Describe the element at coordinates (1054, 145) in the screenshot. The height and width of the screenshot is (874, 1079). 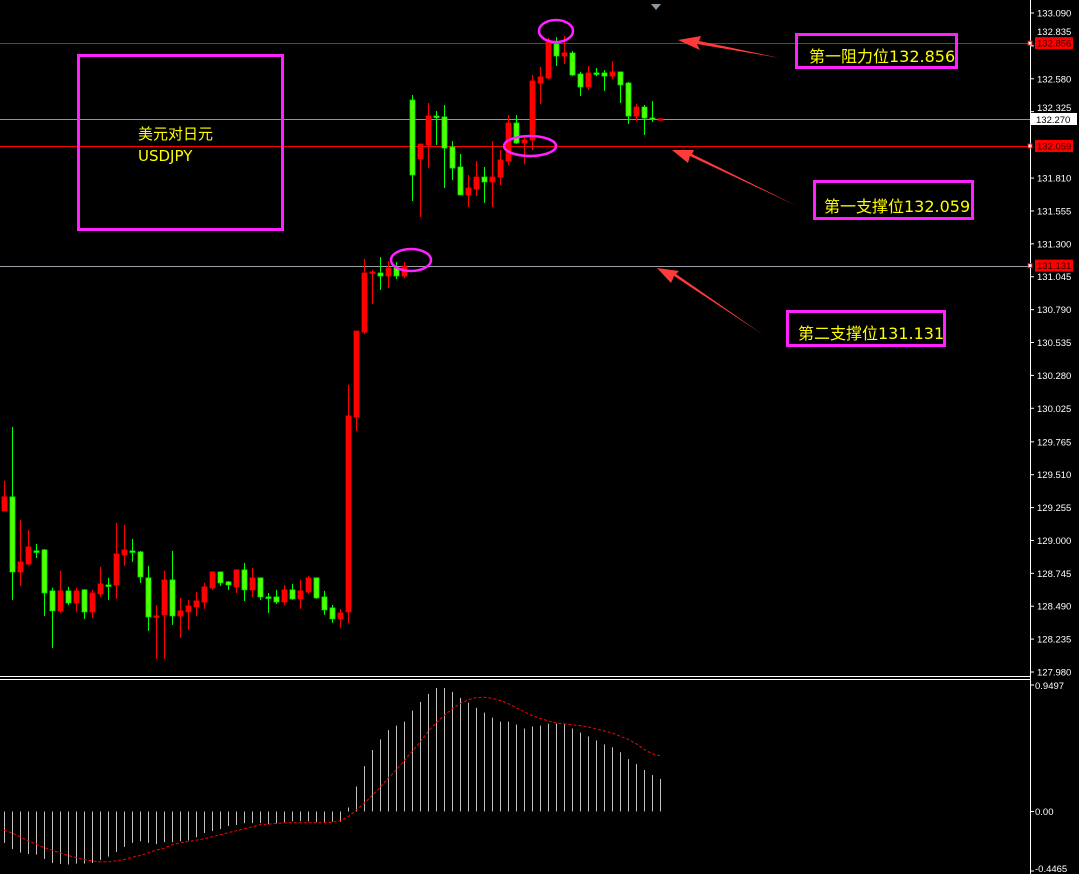
I see `level-price-tag` at that location.